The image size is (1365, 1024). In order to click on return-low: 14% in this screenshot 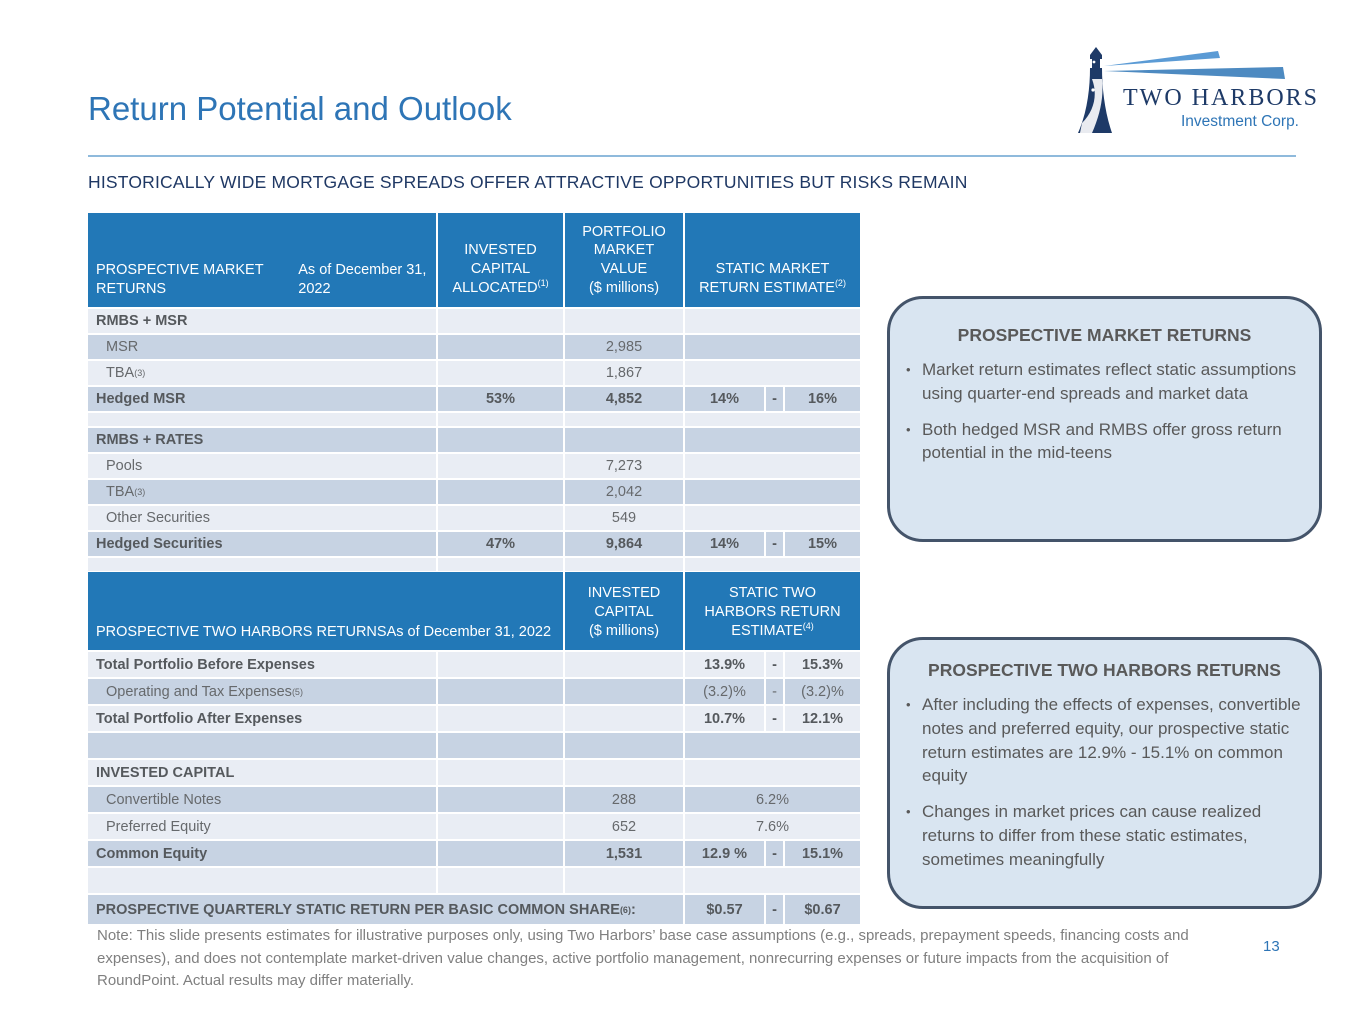, I will do `click(724, 399)`.